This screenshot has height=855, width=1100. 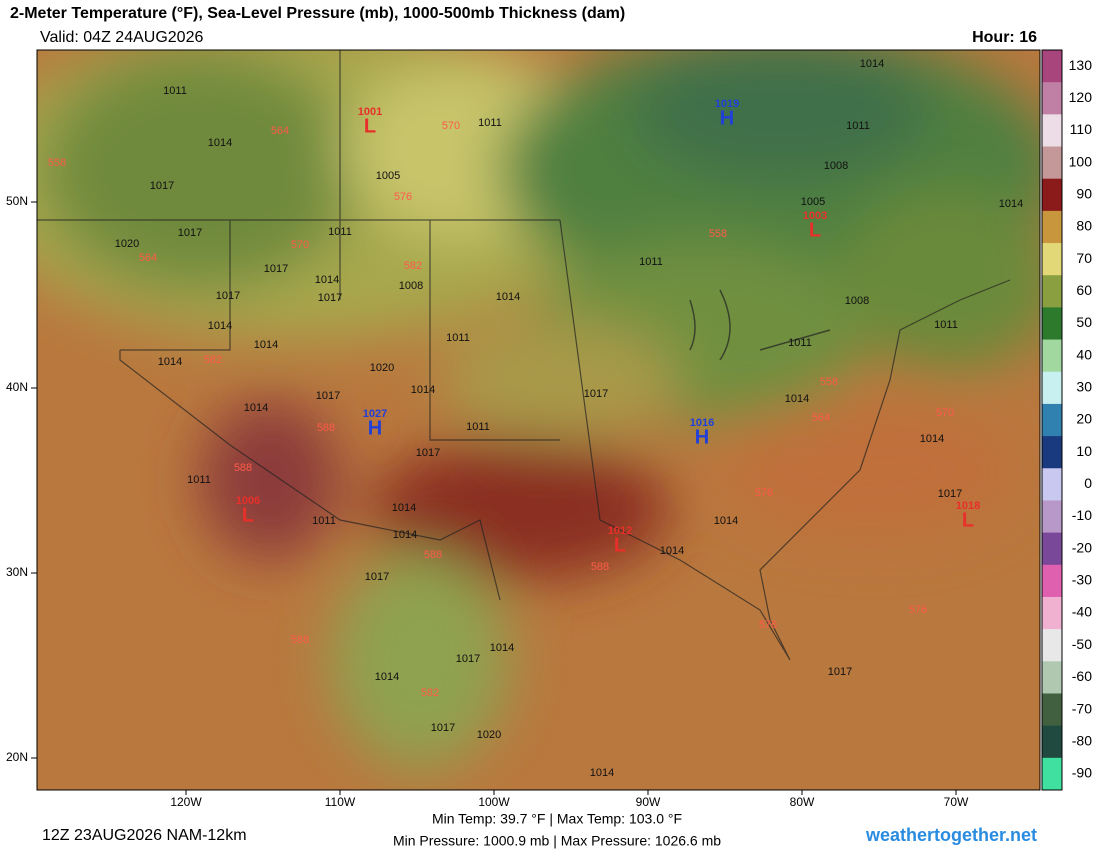 What do you see at coordinates (17, 387) in the screenshot?
I see `latitude-label: 40N` at bounding box center [17, 387].